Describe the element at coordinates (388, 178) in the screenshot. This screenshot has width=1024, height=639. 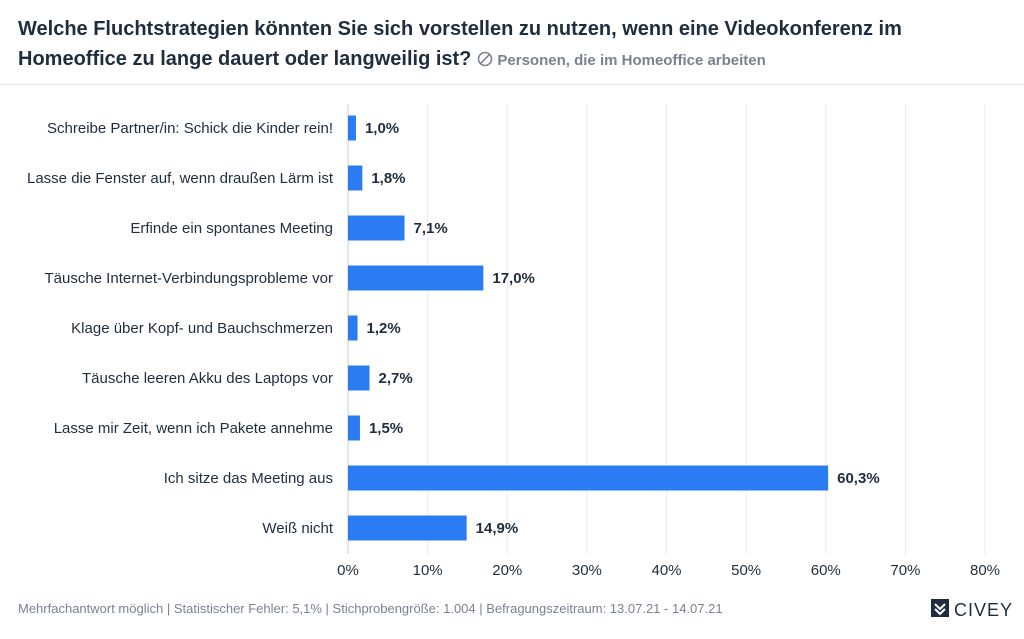
I see `bar-value-label: 1,8%` at that location.